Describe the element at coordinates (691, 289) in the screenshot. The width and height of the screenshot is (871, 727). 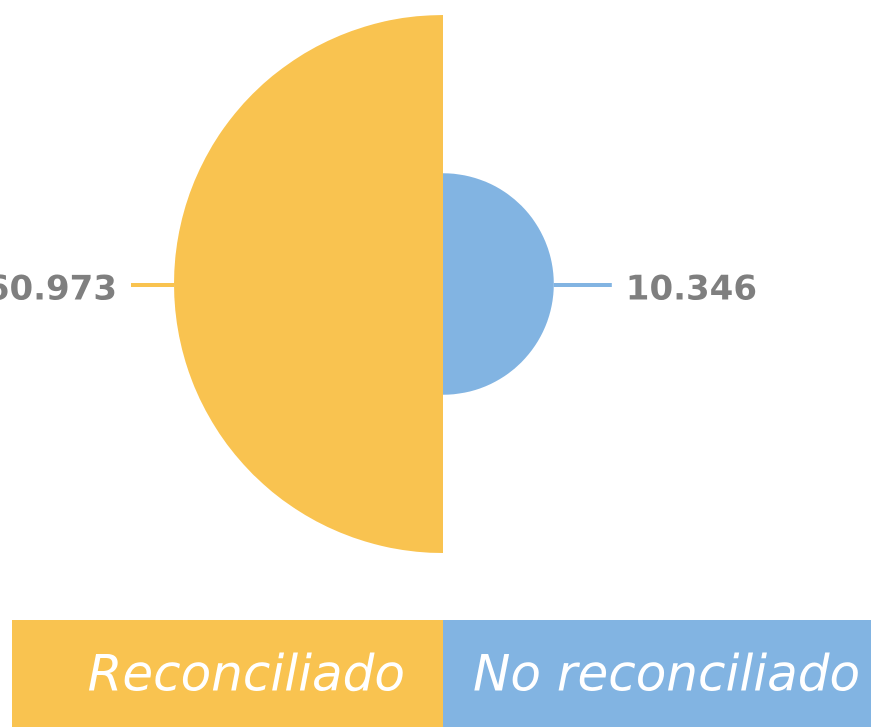
I see `value-label: 10.346` at that location.